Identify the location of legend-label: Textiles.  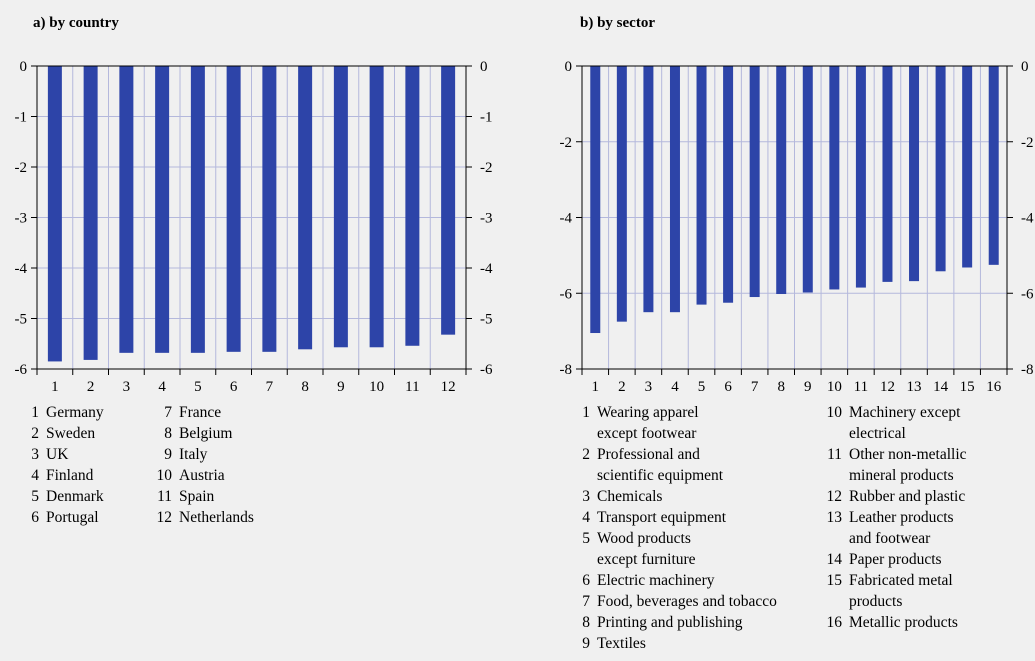
(621, 643).